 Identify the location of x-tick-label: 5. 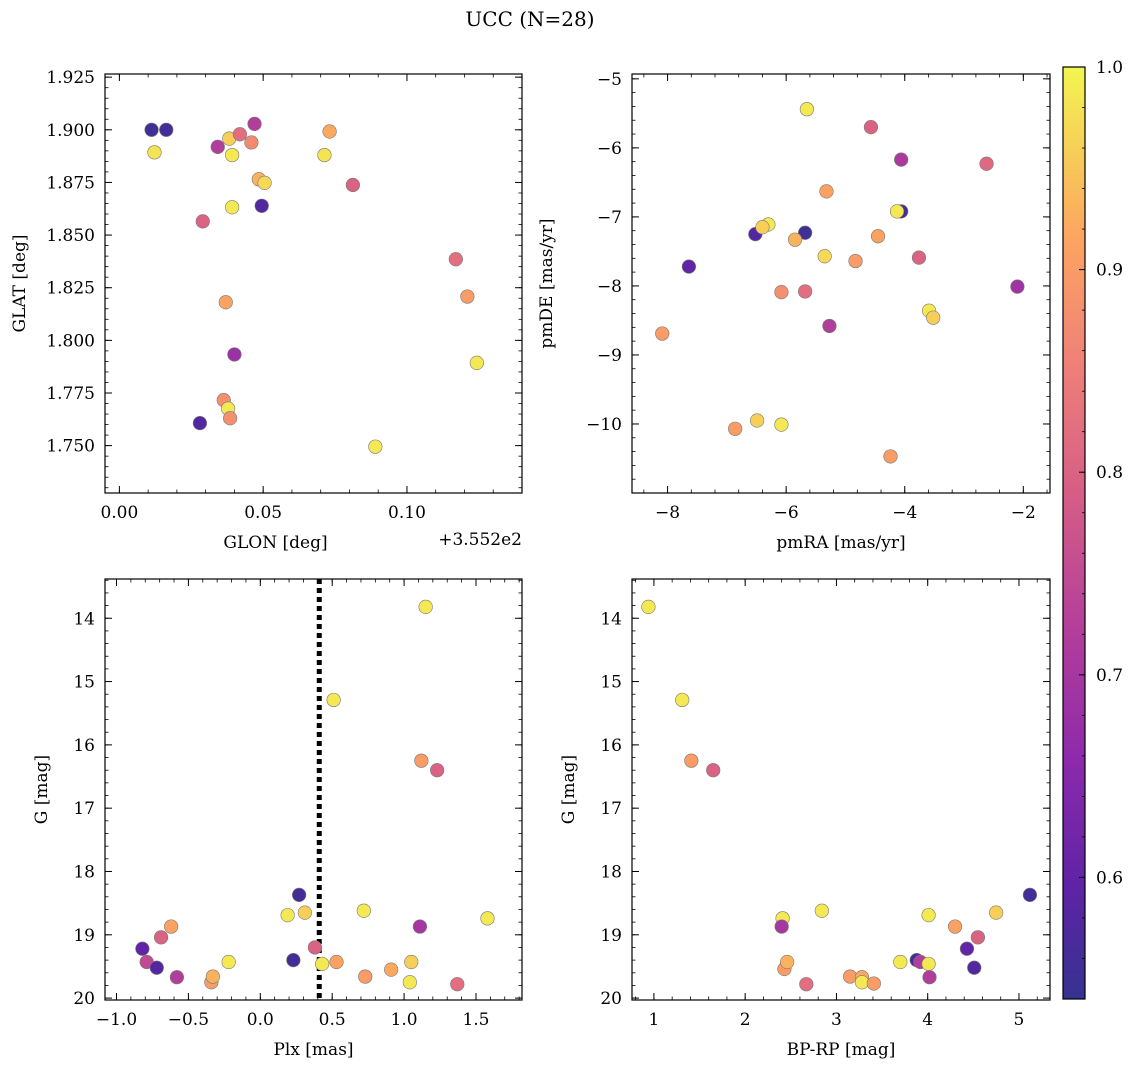
(1019, 1020).